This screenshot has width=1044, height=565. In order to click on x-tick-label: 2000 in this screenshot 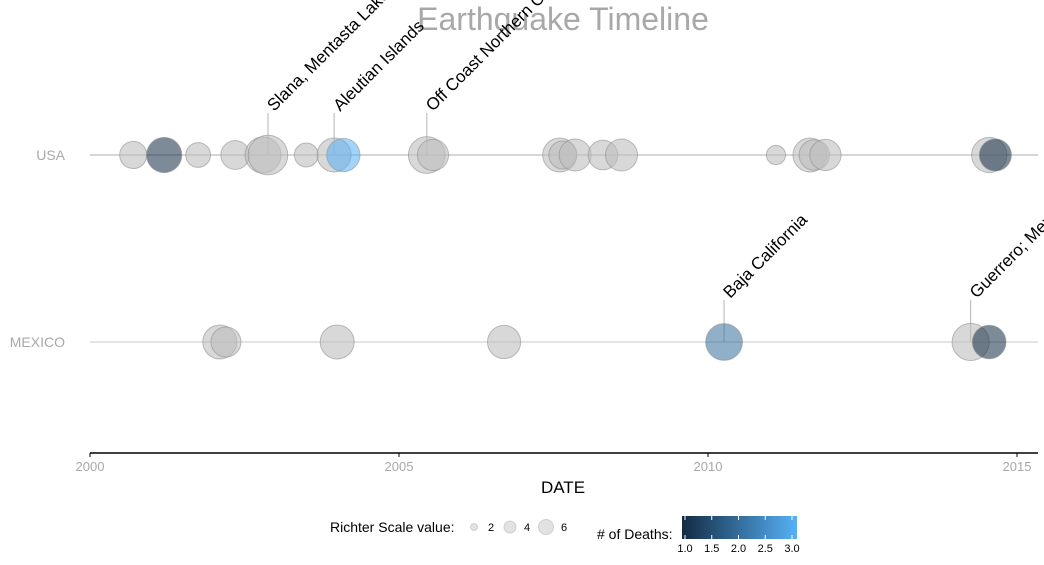, I will do `click(90, 466)`.